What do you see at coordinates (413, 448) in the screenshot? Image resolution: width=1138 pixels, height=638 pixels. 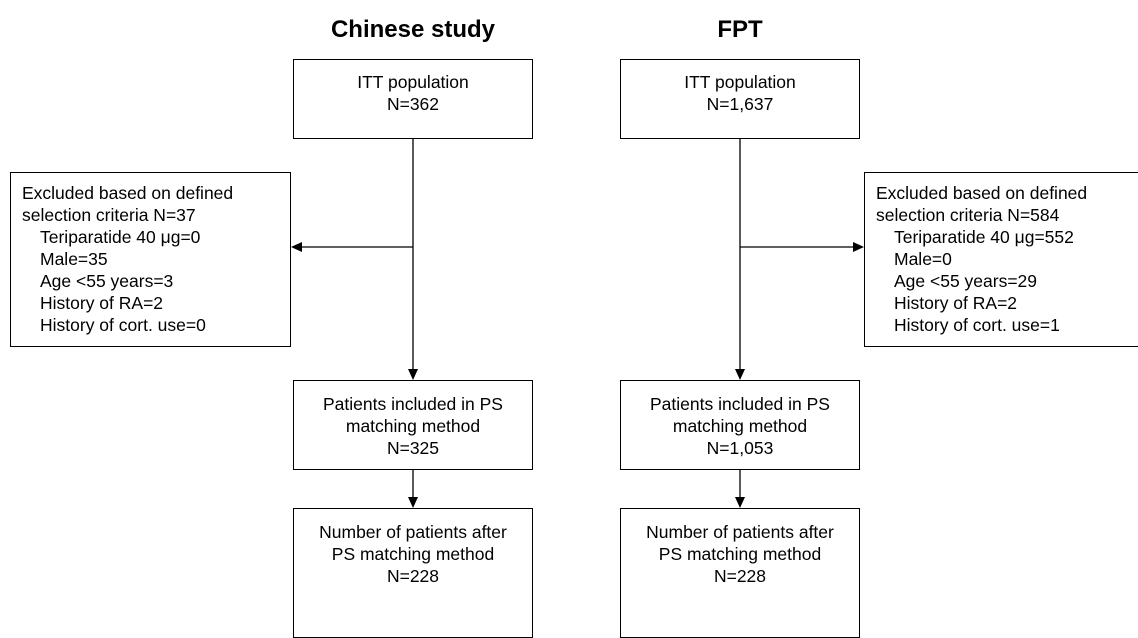 I see `included-count: N=325` at bounding box center [413, 448].